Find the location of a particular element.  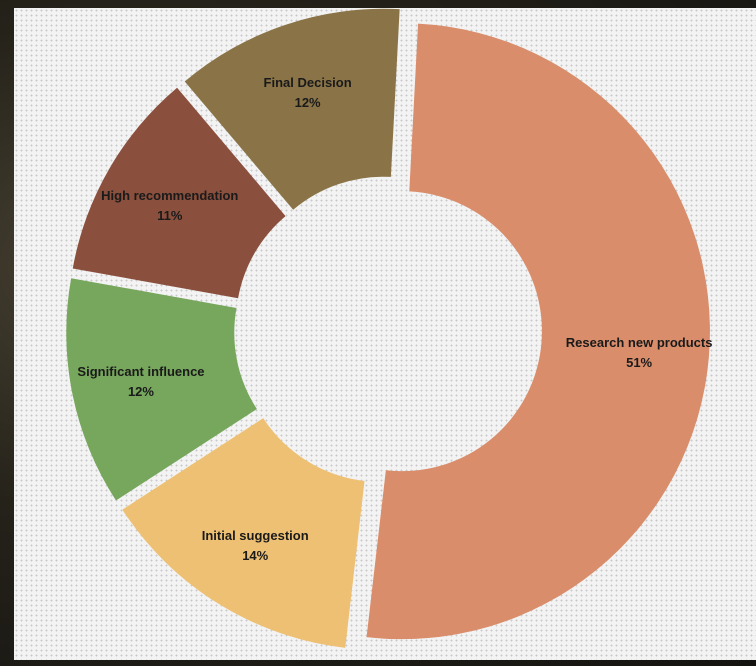

slice-percent-label: 14% is located at coordinates (255, 555).